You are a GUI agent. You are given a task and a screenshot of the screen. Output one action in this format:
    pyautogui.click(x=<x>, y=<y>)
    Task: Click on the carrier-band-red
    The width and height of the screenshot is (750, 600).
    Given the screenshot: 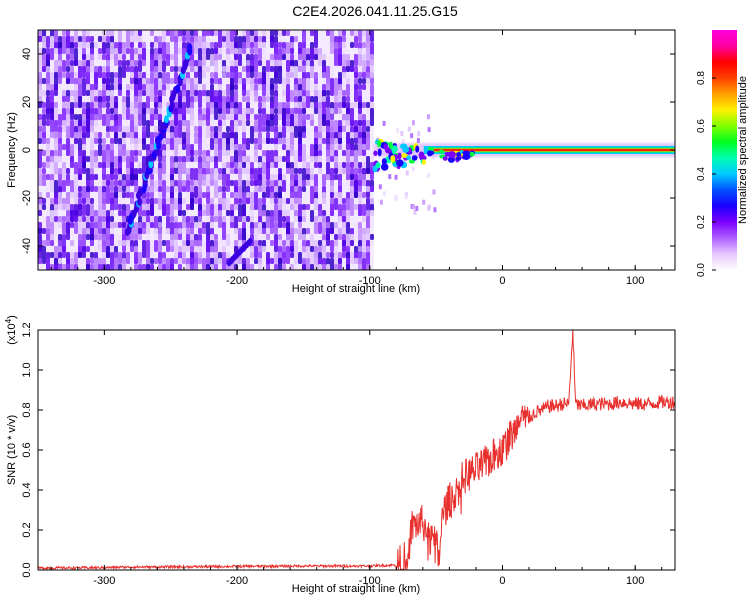 What is the action you would take?
    pyautogui.click(x=554, y=150)
    